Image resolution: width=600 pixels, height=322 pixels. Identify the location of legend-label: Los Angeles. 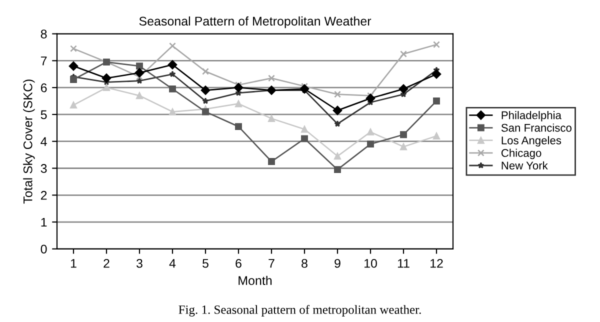
(532, 141).